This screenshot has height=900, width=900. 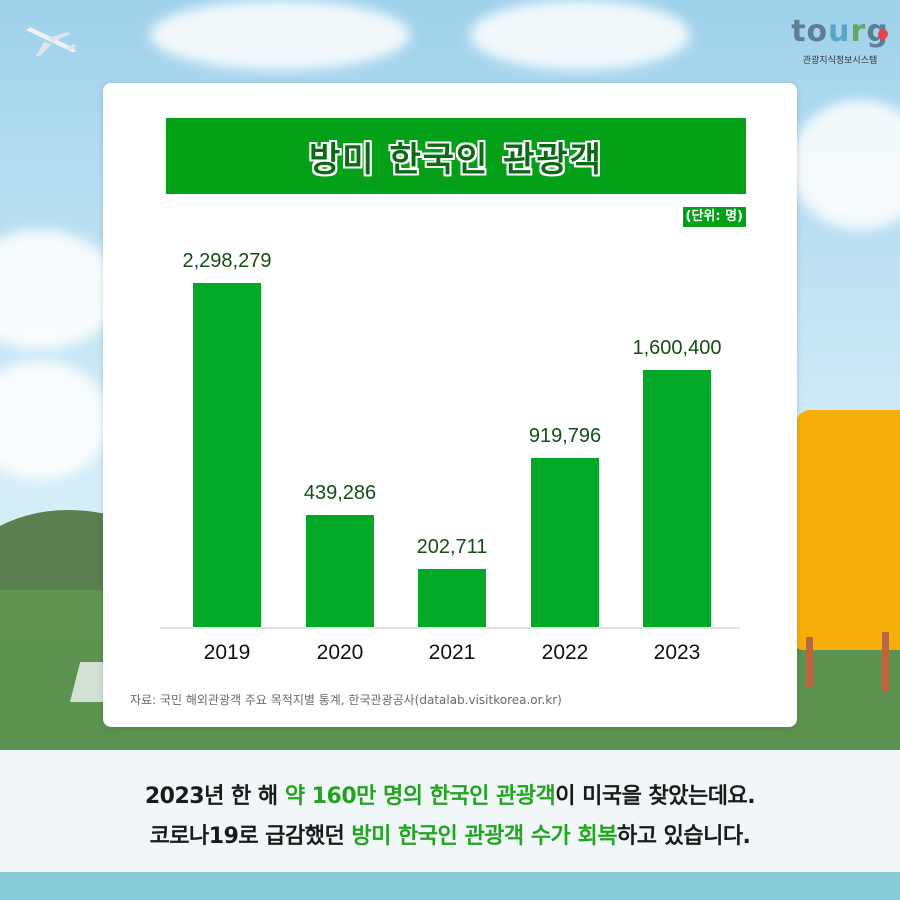 I want to click on bar-group-2021: 202,711, so click(x=452, y=581).